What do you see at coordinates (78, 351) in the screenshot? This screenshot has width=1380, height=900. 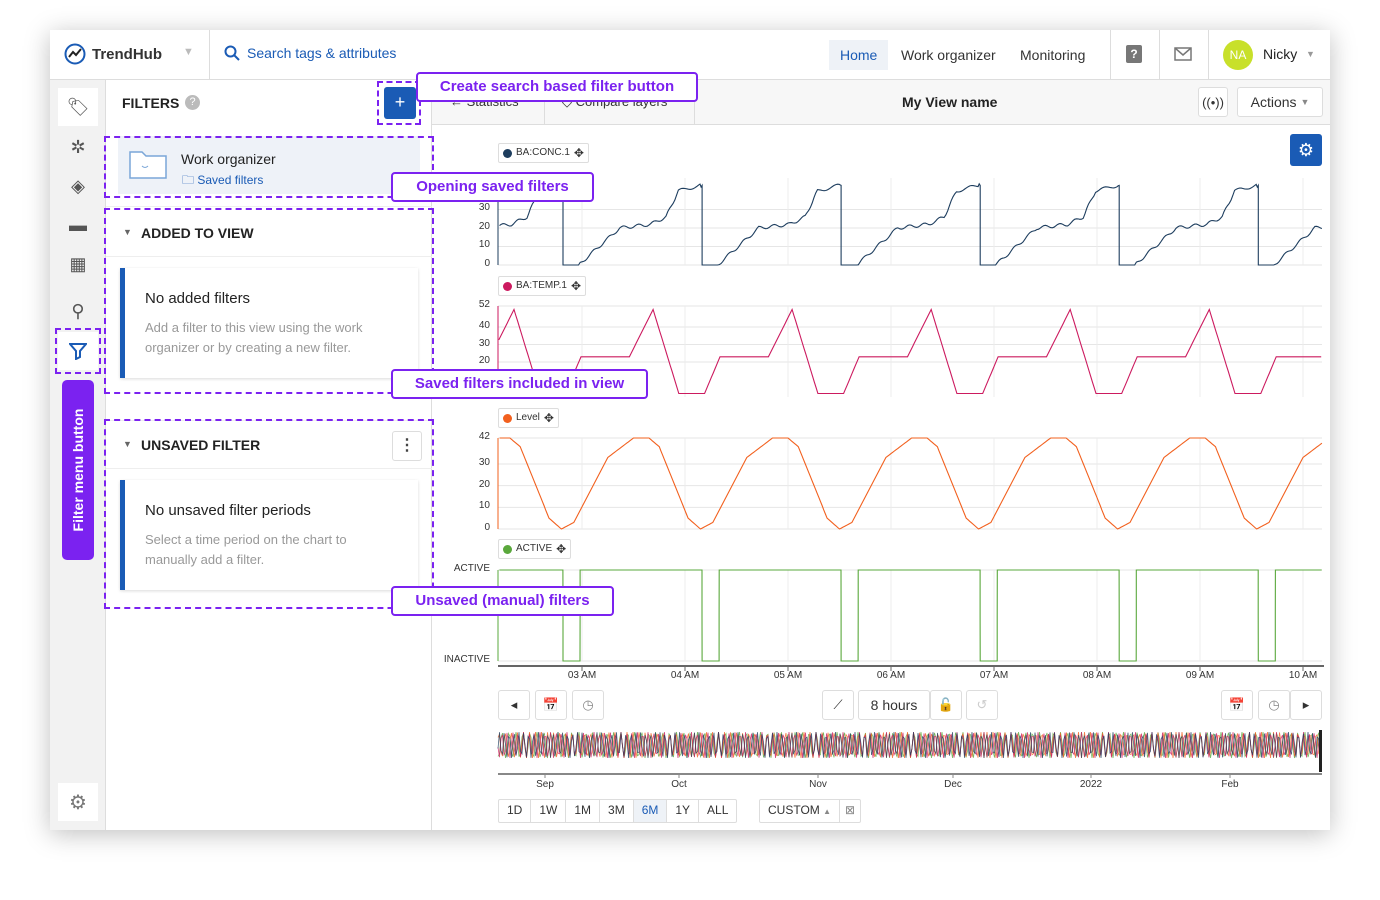 I see `filter-icon` at bounding box center [78, 351].